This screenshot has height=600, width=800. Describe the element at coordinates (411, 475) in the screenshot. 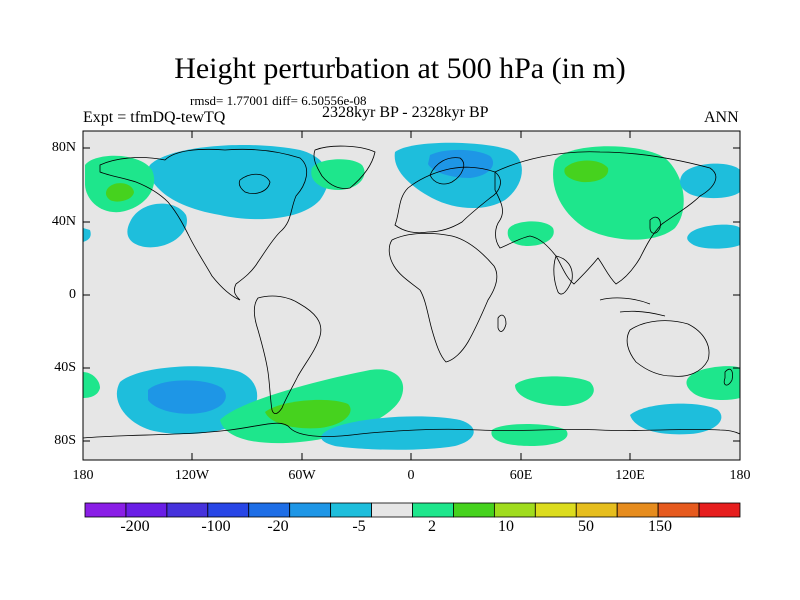

I see `lon-label-0: 0` at that location.